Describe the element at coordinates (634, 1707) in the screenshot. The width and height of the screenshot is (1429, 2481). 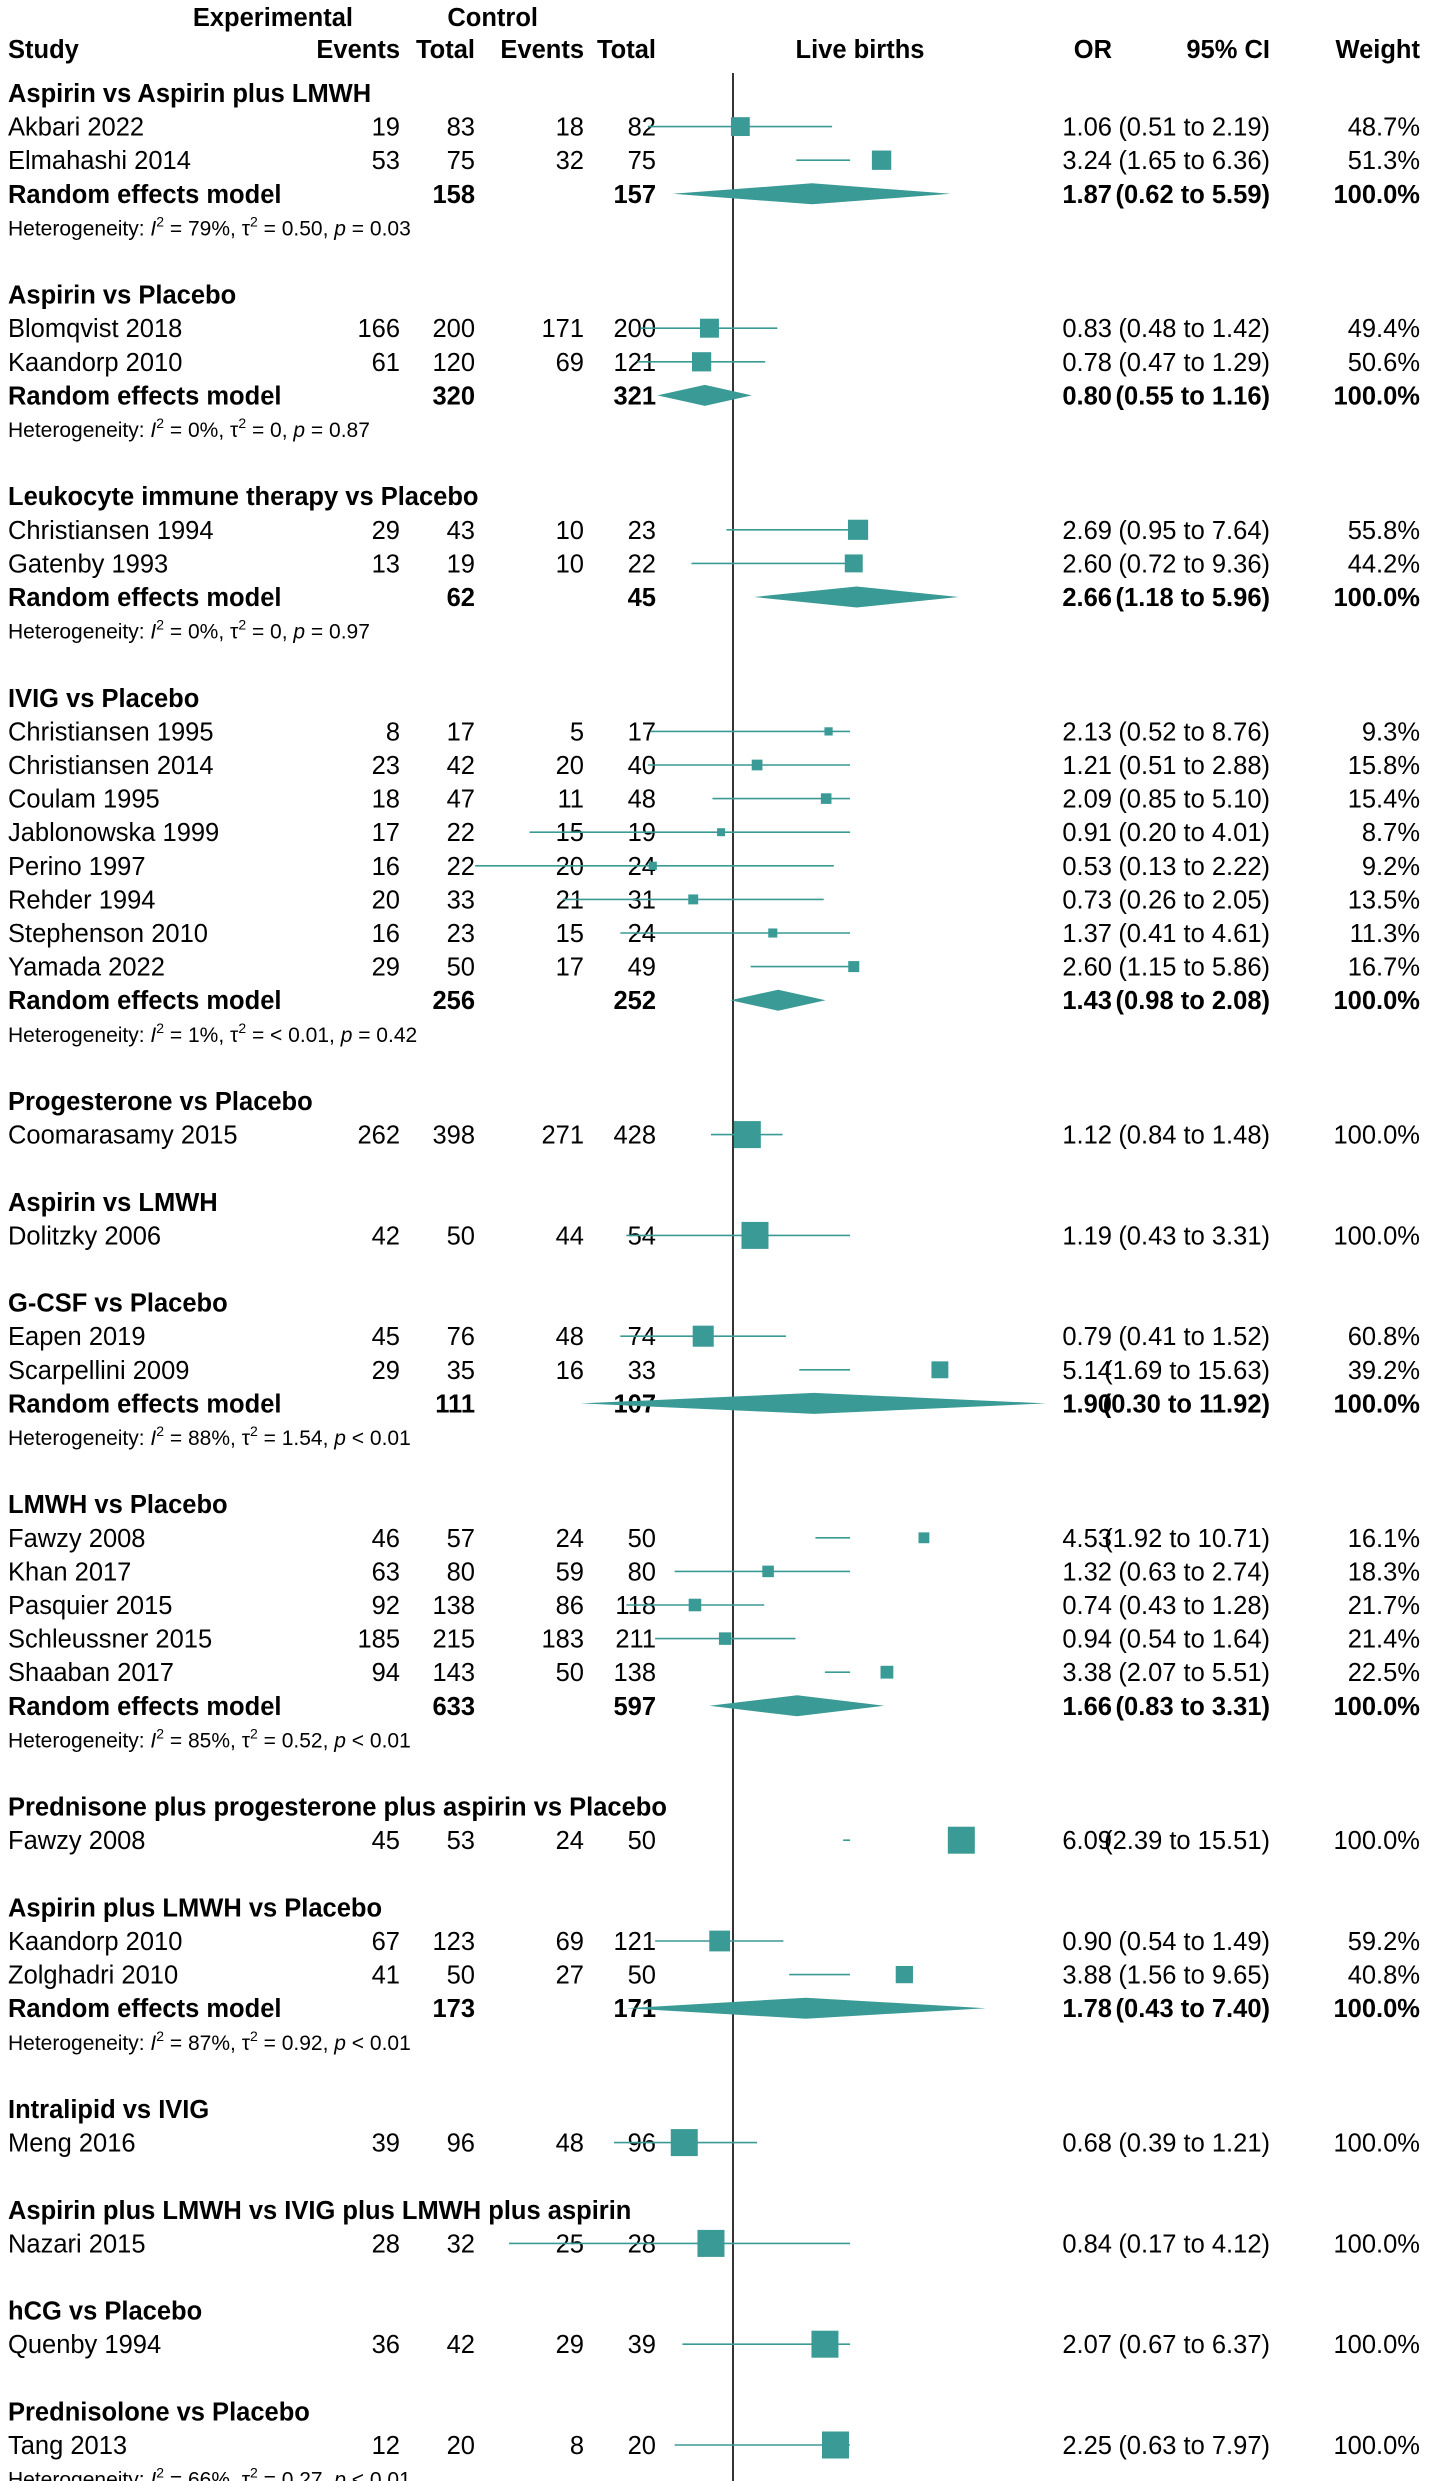
I see `control-total: 597` at that location.